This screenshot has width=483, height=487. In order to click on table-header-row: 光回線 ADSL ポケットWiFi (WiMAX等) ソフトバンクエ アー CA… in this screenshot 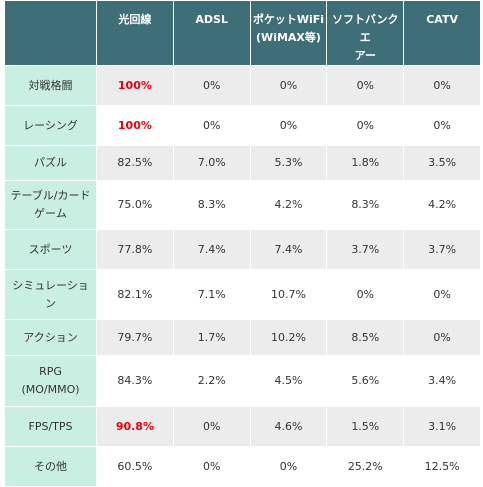, I will do `click(242, 33)`.